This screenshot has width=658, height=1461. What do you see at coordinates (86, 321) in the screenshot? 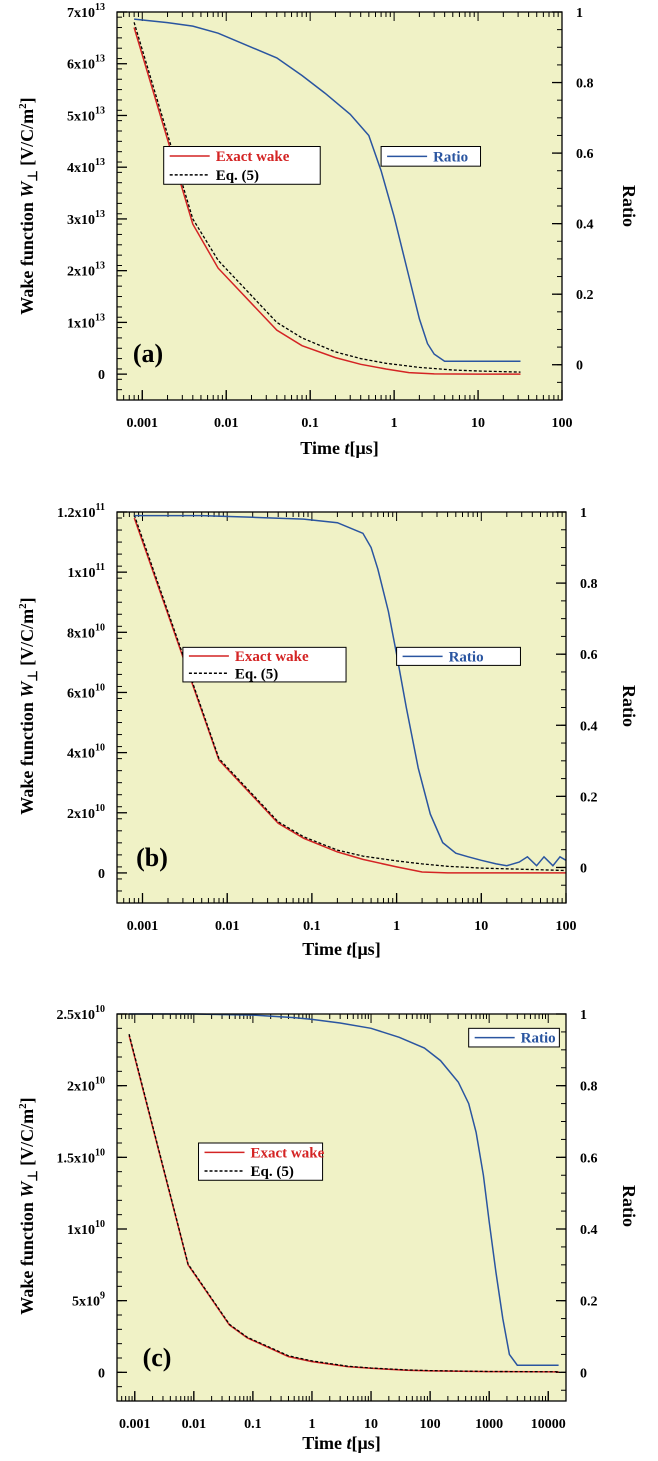
I see `y-tick-label: 1x10¹³` at bounding box center [86, 321].